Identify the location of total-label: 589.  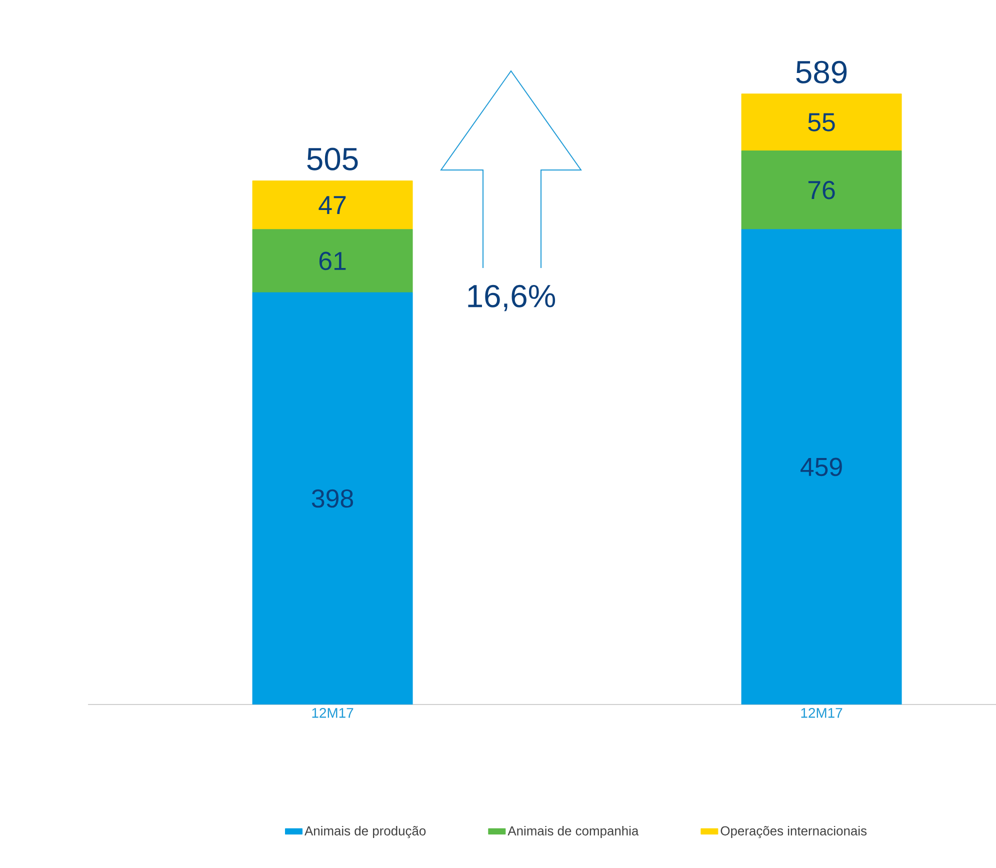
(821, 72).